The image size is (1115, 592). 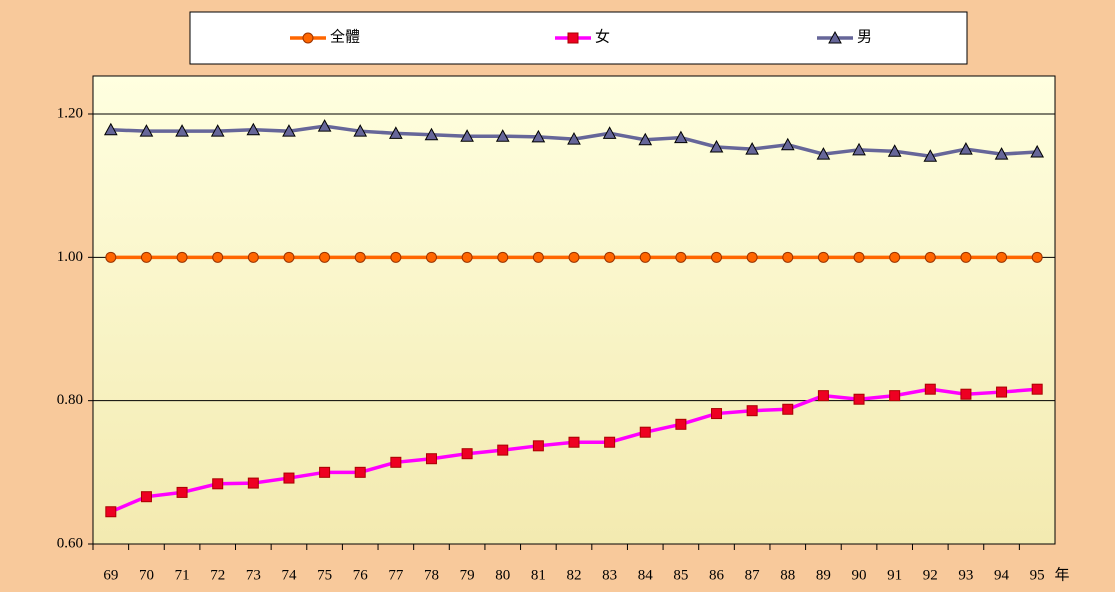 What do you see at coordinates (864, 37) in the screenshot?
I see `legend-label: 男` at bounding box center [864, 37].